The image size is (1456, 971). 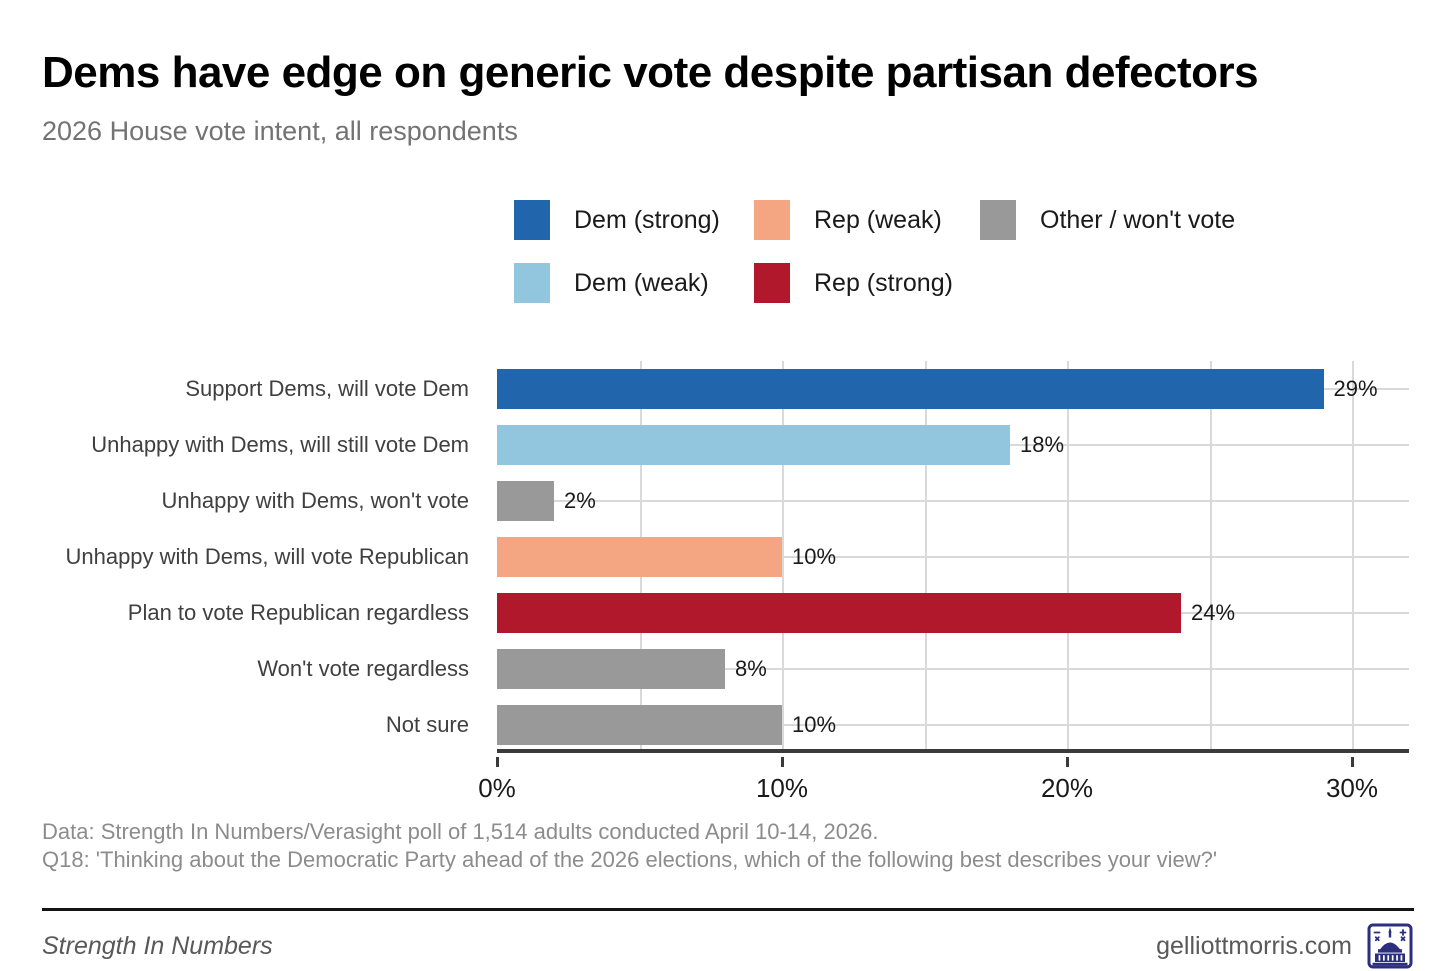 I want to click on chart-row: 8%, so click(x=953, y=669).